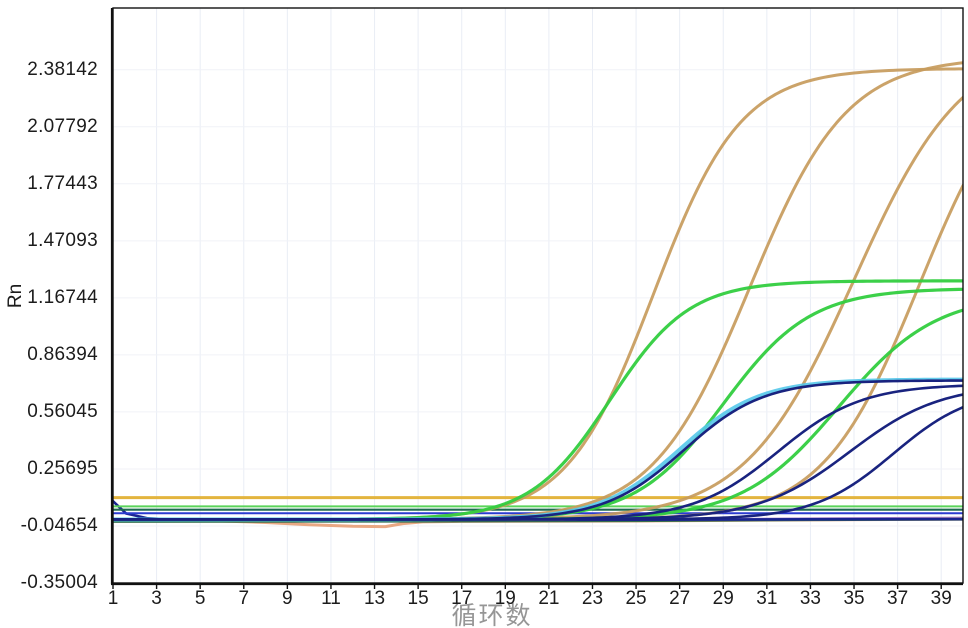 This screenshot has width=968, height=628. I want to click on x-tick-label: 9, so click(287, 598).